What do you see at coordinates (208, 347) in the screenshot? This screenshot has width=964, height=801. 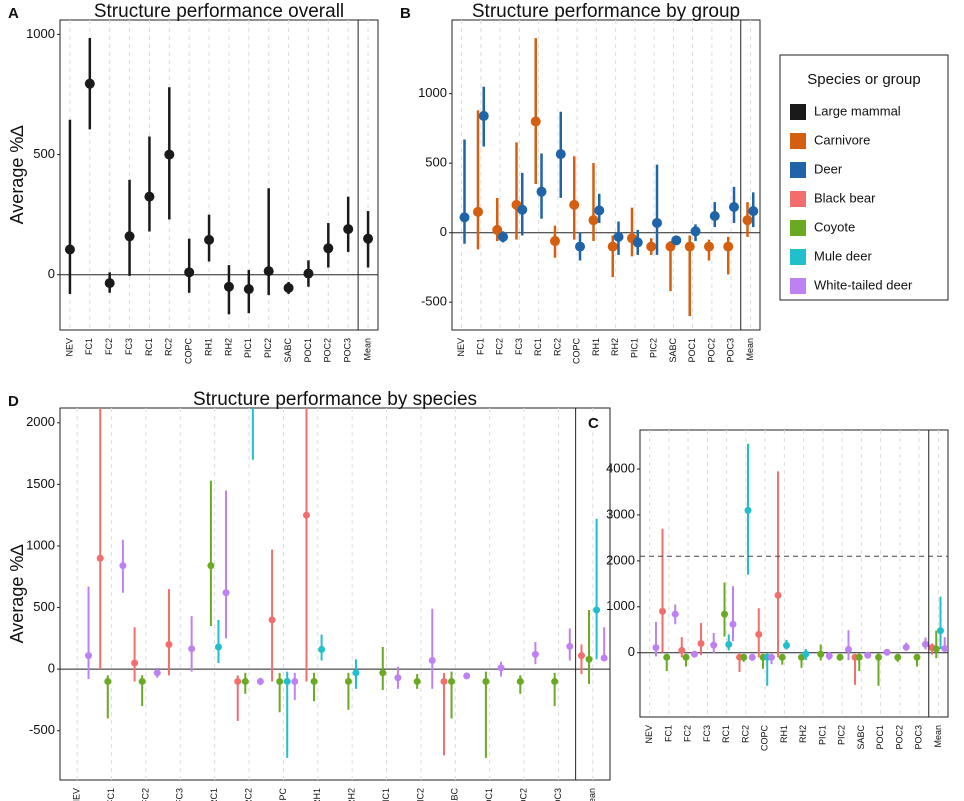 I see `x-tick-label: RH1` at bounding box center [208, 347].